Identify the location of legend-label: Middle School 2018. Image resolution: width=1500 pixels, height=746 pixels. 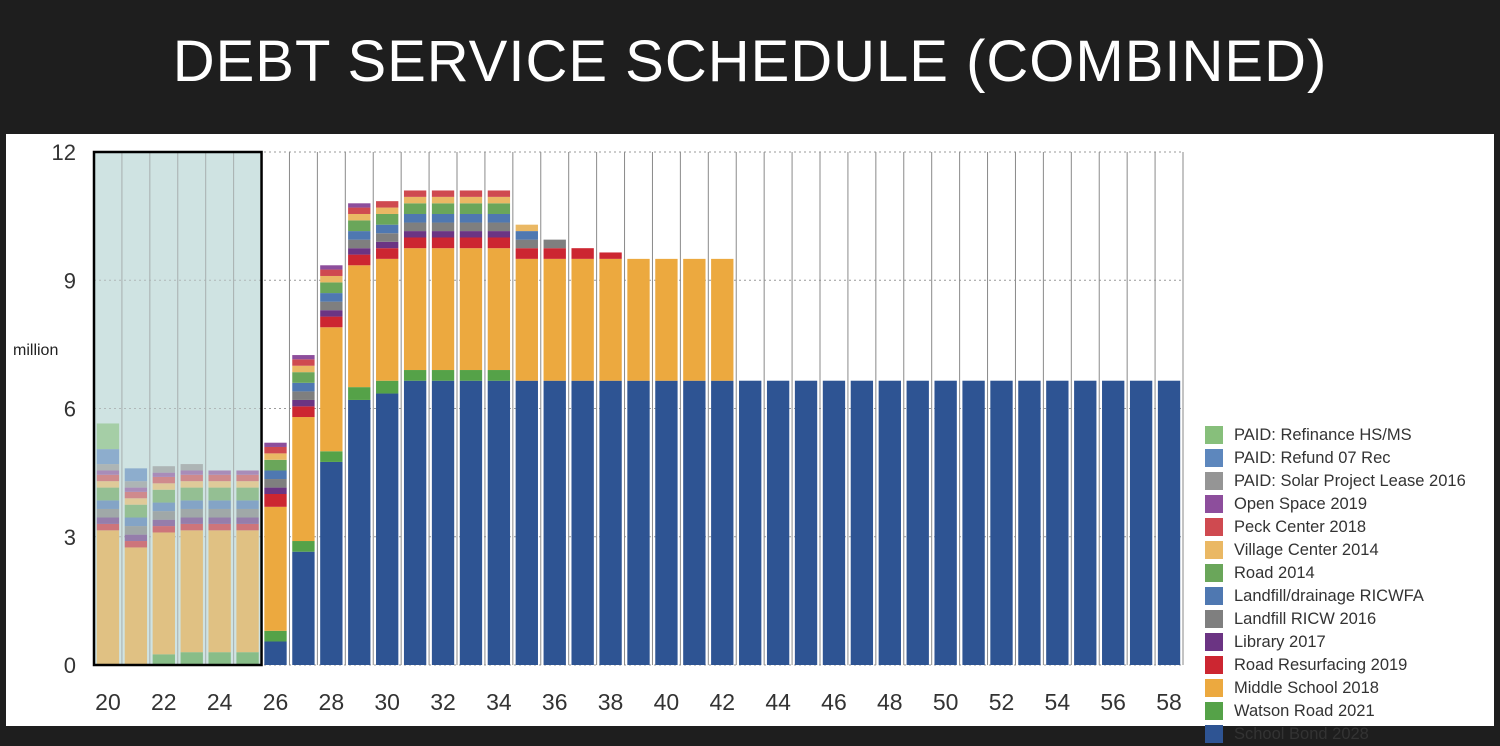
(1306, 688).